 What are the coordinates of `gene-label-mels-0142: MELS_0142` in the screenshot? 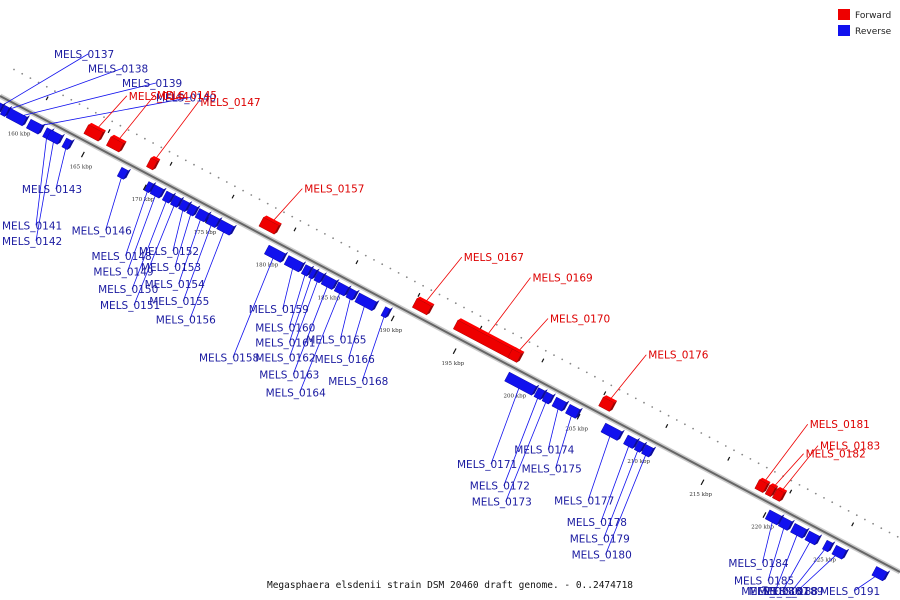 It's located at (32, 242).